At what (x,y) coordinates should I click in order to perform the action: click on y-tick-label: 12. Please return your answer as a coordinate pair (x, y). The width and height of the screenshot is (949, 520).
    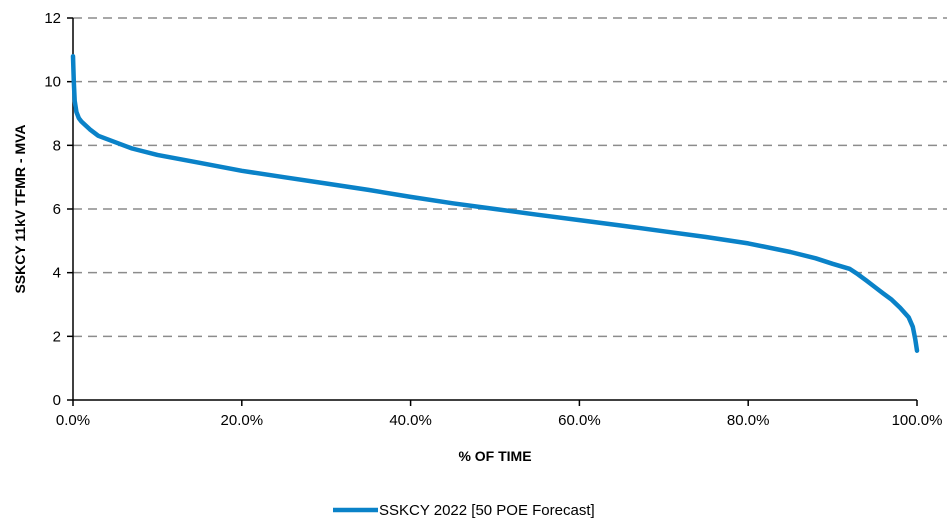
    Looking at the image, I should click on (52, 18).